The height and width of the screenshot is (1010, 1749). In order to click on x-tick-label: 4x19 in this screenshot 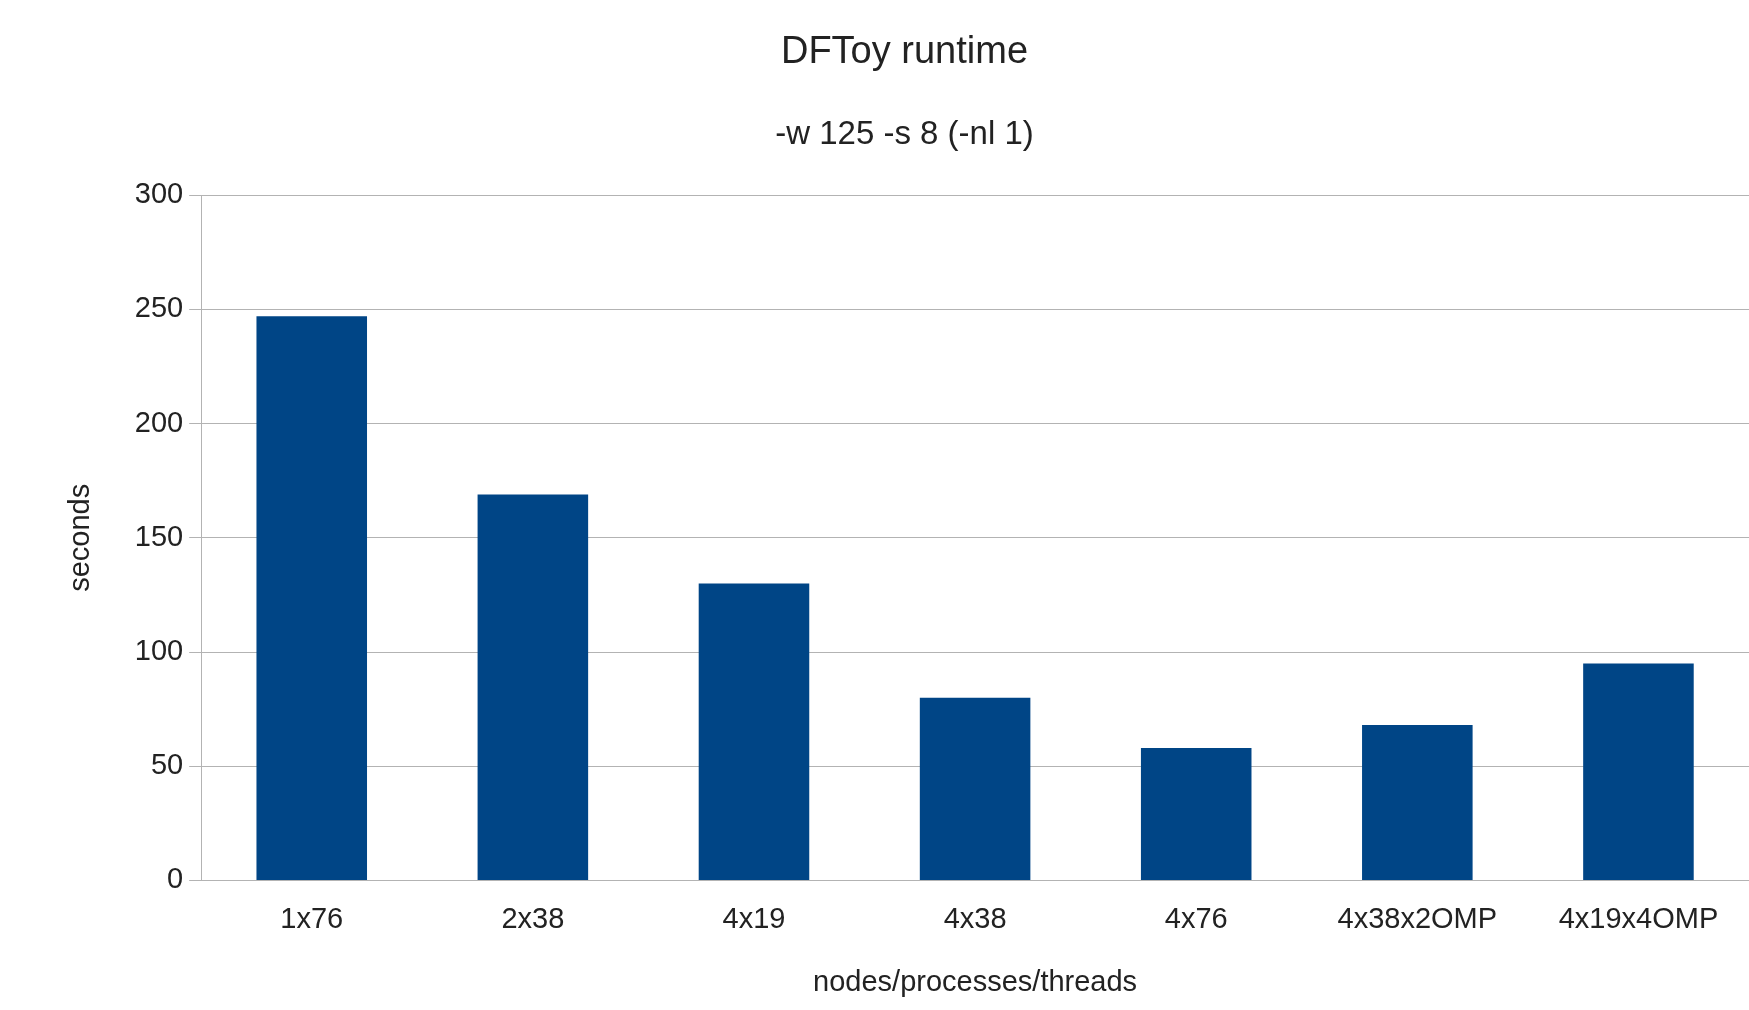, I will do `click(754, 917)`.